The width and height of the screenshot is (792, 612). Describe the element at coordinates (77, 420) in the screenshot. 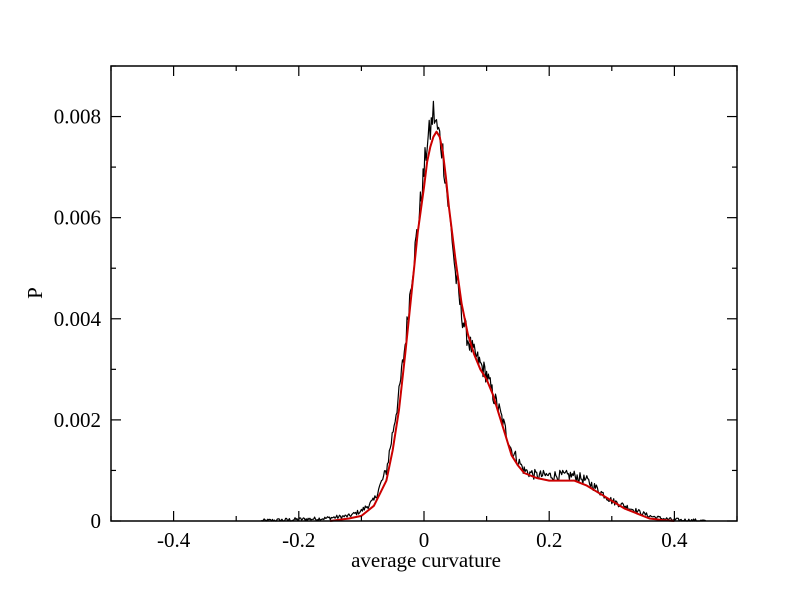

I see `y-tick-label: 0.002` at that location.